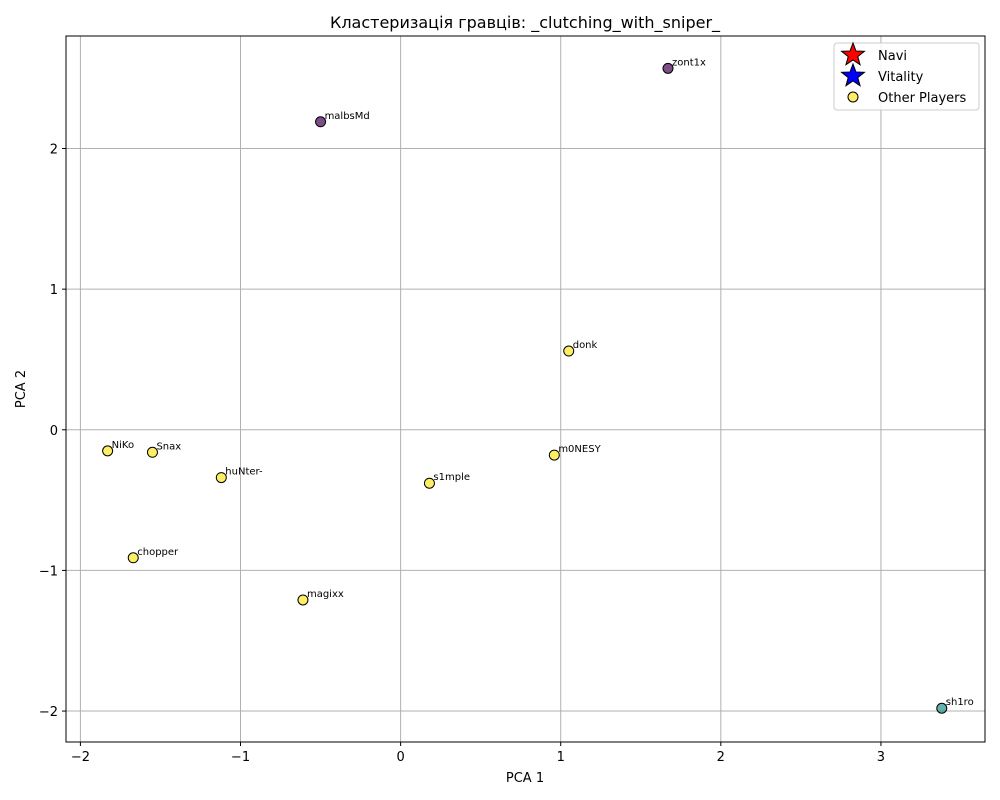 The image size is (1000, 800). I want to click on x-tick-label: 2, so click(721, 757).